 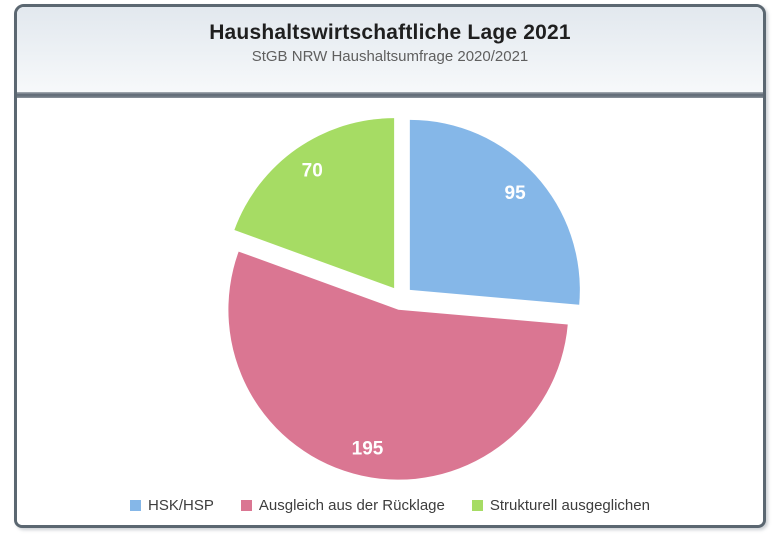 What do you see at coordinates (516, 193) in the screenshot?
I see `slice-value-label: 95` at bounding box center [516, 193].